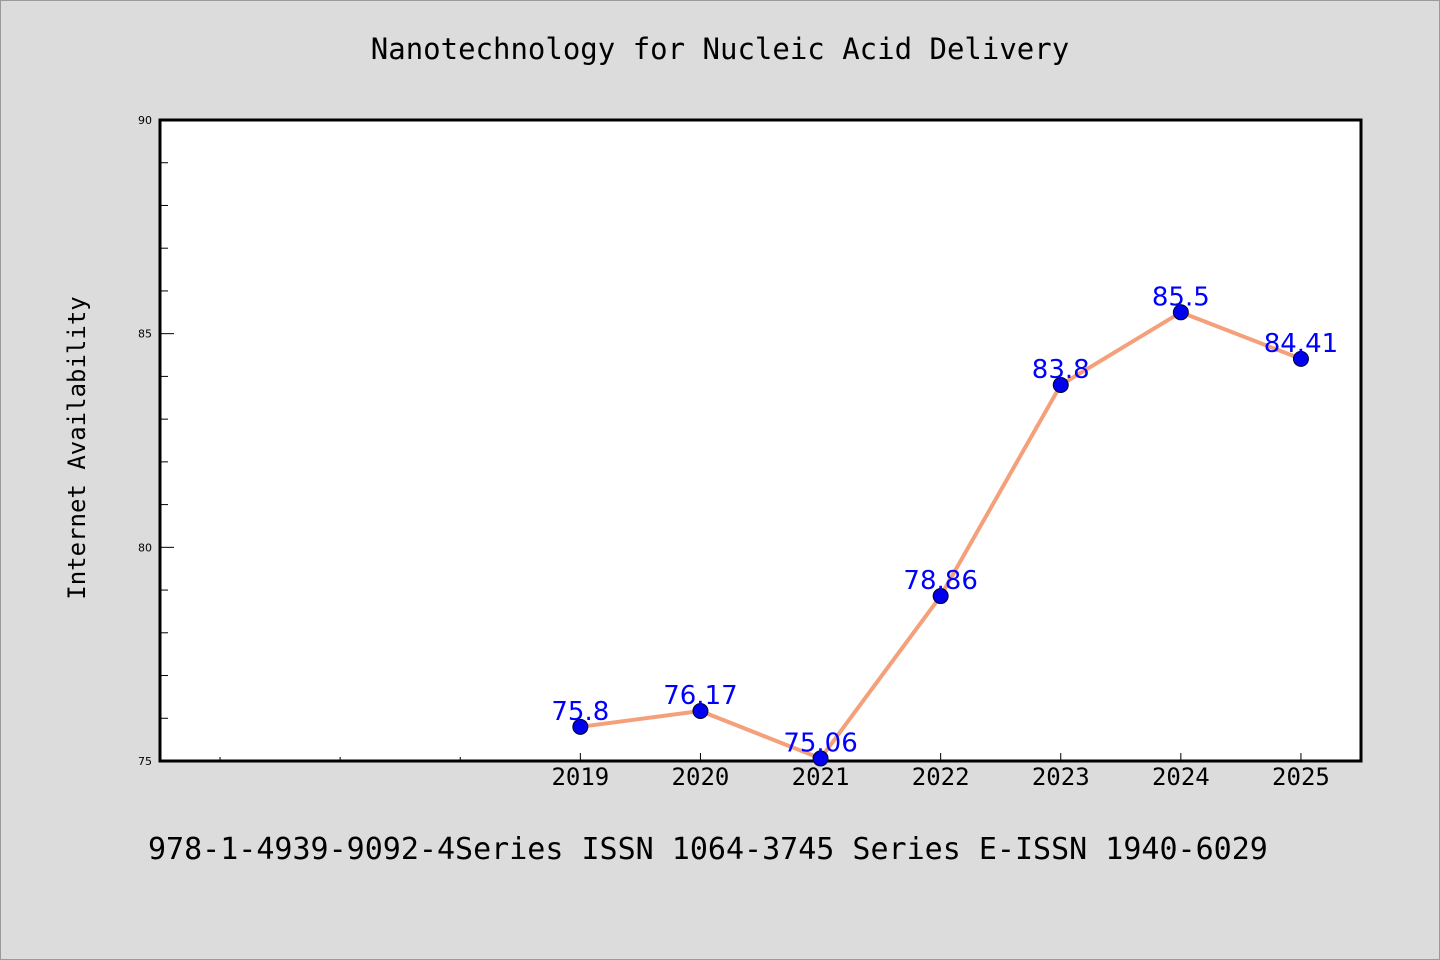 This screenshot has height=960, width=1440. I want to click on data-label: 75.8, so click(580, 712).